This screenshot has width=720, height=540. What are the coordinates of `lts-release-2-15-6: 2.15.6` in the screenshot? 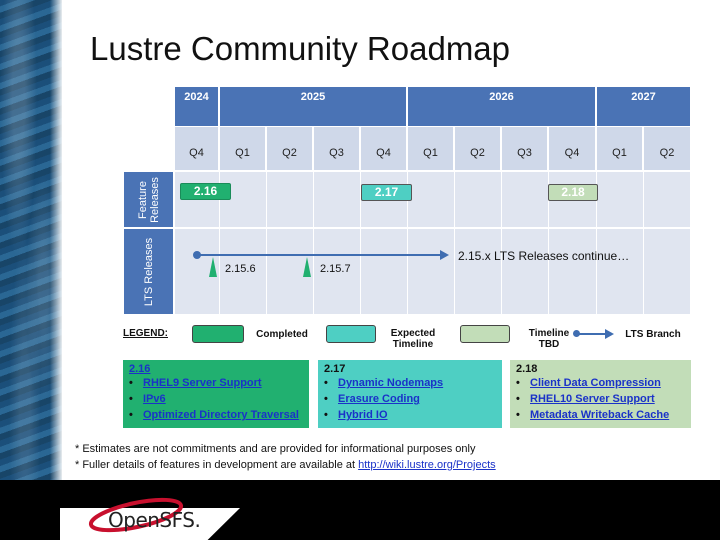 It's located at (240, 269).